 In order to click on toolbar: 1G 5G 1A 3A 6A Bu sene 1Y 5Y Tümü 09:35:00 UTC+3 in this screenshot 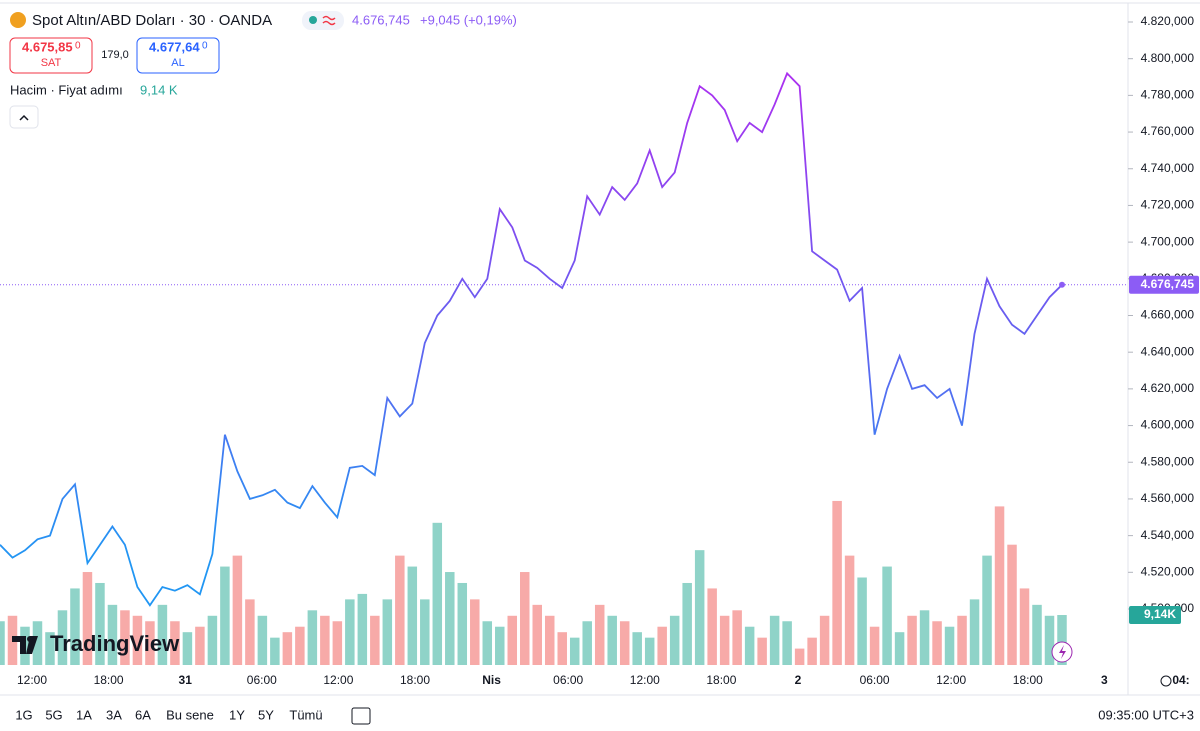, I will do `click(604, 714)`.